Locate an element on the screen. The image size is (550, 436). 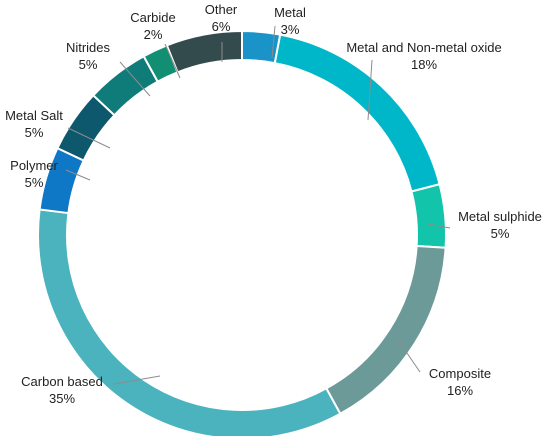
donut-slice-other is located at coordinates (204, 51).